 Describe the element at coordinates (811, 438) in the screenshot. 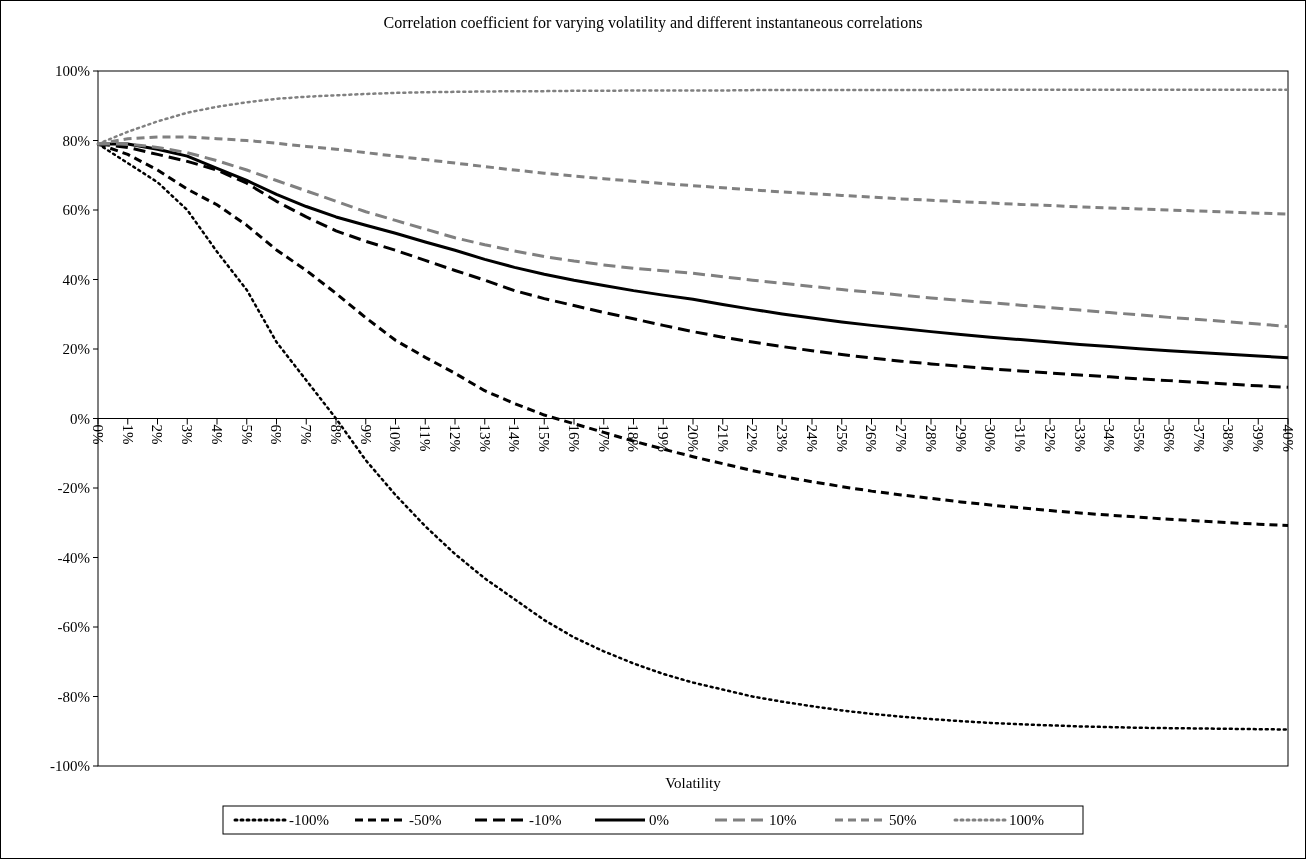

I see `x-tick-label: 24%` at that location.